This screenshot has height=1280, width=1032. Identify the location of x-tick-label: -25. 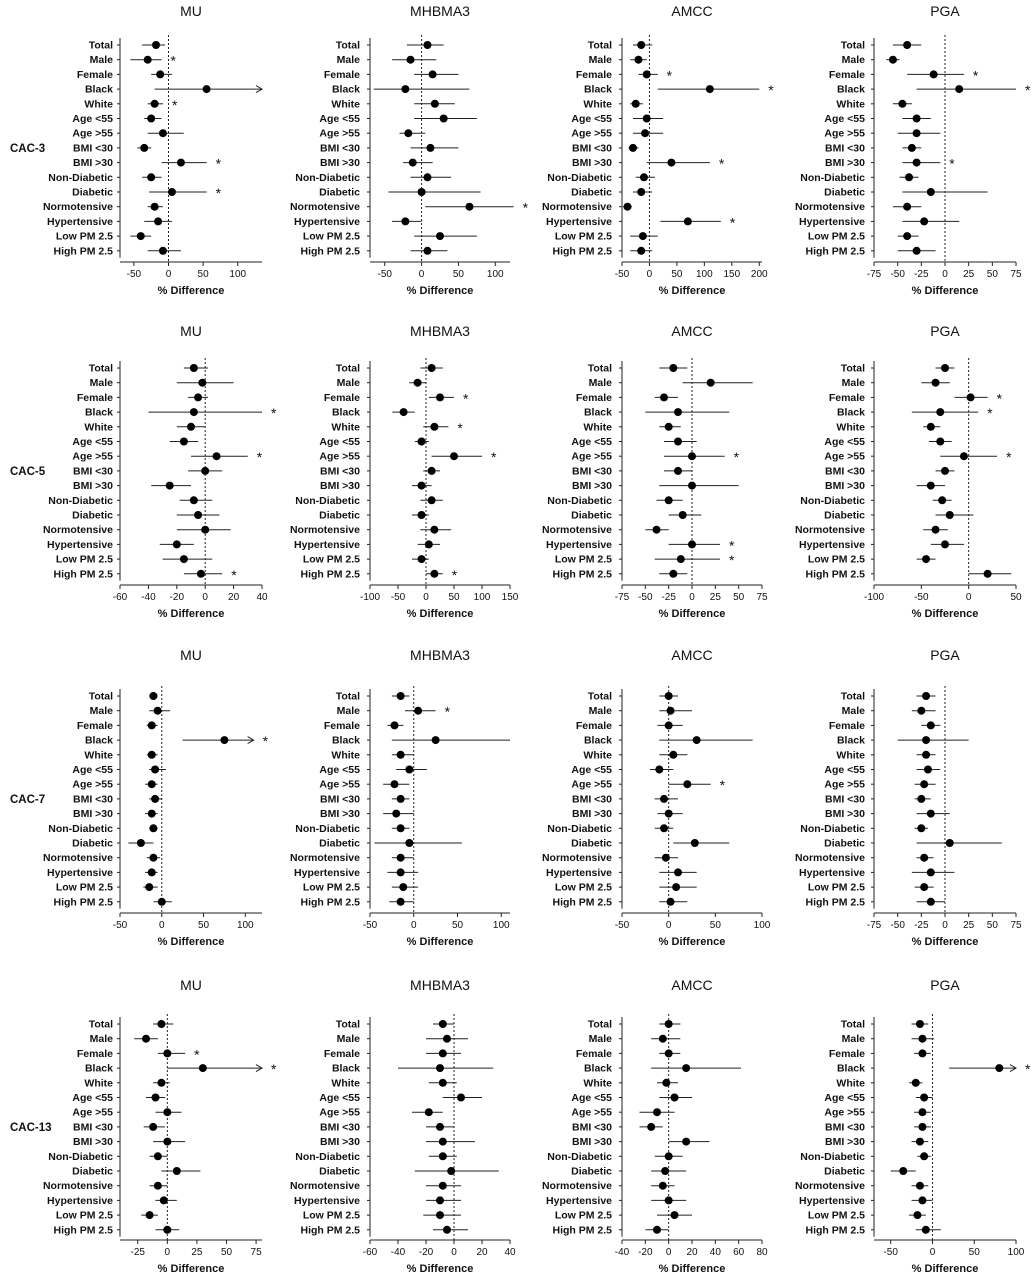
(921, 274).